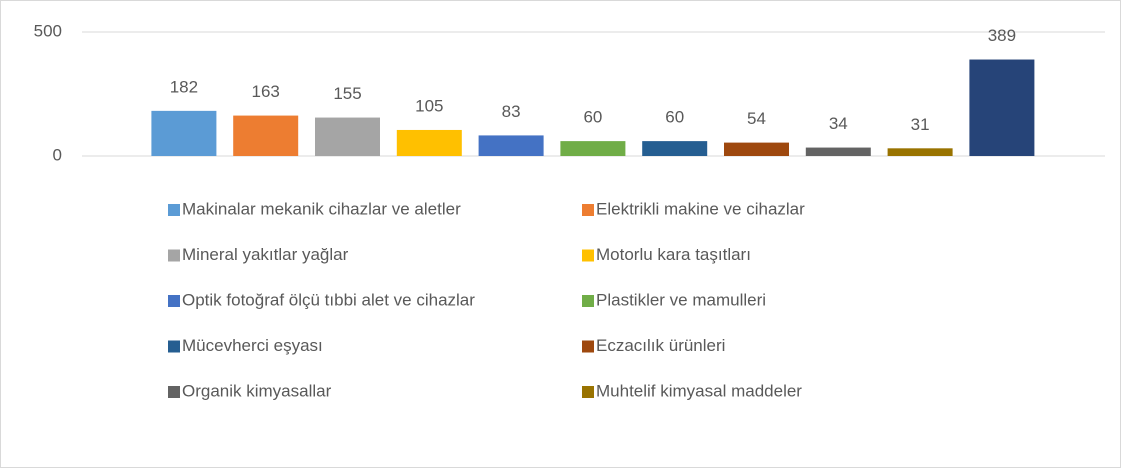  I want to click on legend-label: Mücevherci eşyası, so click(252, 345).